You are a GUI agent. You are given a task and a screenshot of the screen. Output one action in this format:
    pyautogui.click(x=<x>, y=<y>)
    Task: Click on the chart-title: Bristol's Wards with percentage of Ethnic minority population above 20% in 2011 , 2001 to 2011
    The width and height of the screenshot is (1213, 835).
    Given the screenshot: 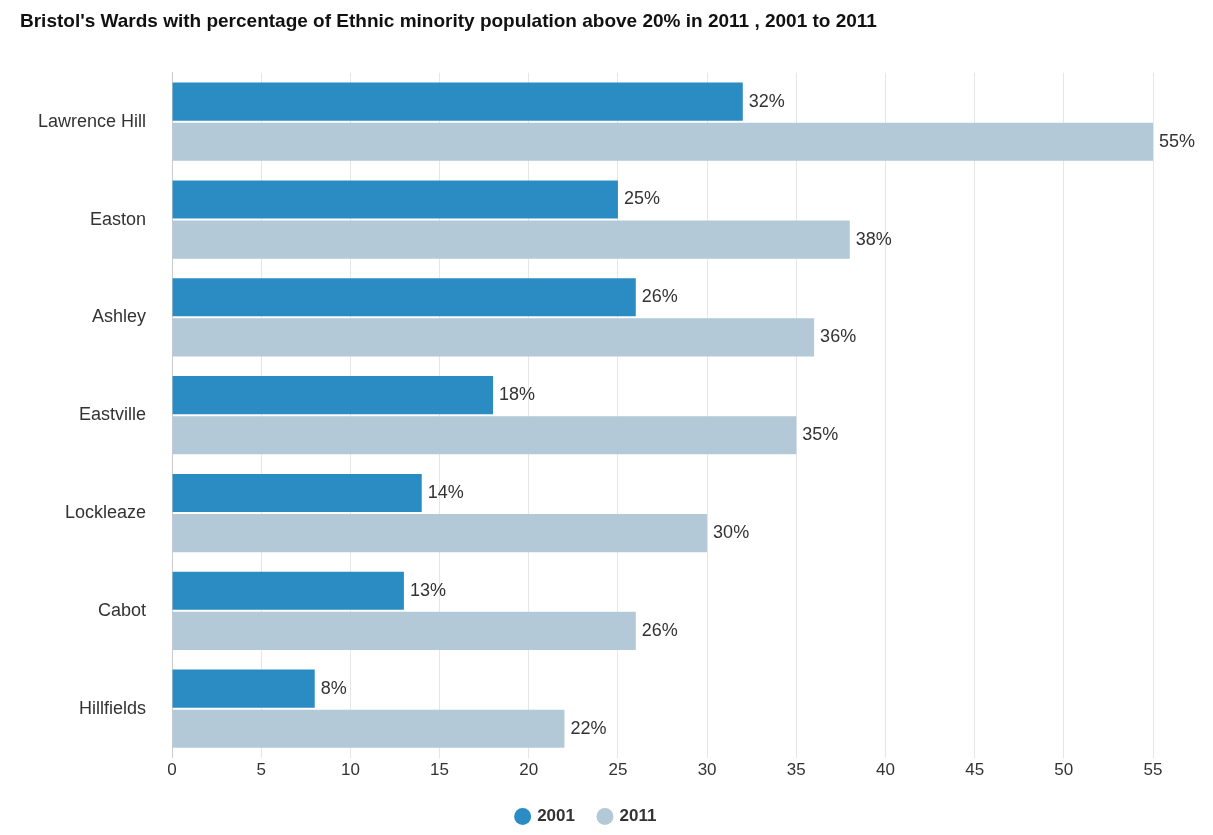 What is the action you would take?
    pyautogui.click(x=449, y=20)
    